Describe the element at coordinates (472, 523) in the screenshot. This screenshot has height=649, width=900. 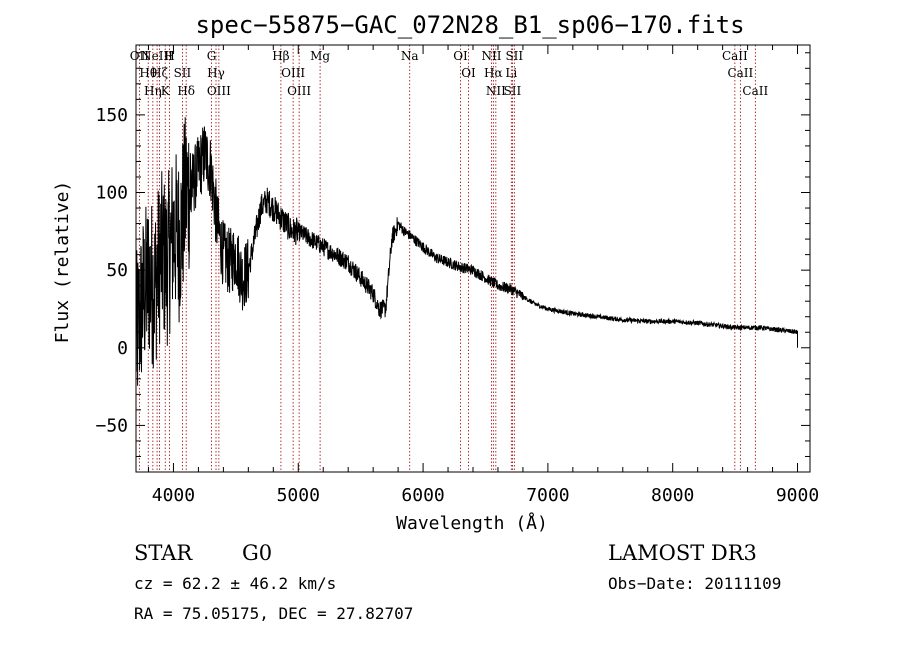
I see `x-axis-label: Wavelength (Å)` at that location.